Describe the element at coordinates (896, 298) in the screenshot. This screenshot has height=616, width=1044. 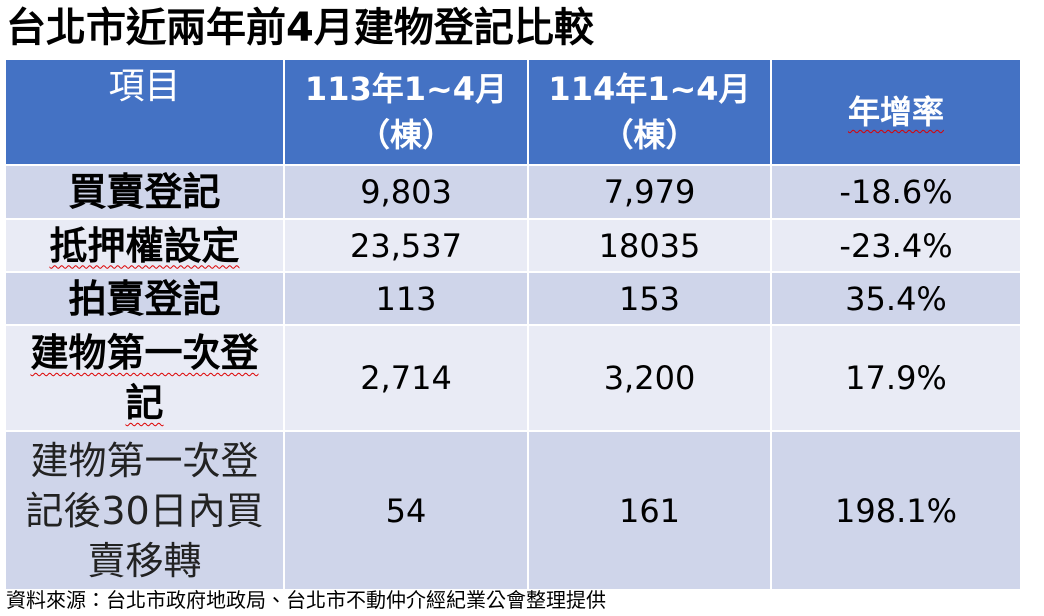
I see `cell: 35.4%` at that location.